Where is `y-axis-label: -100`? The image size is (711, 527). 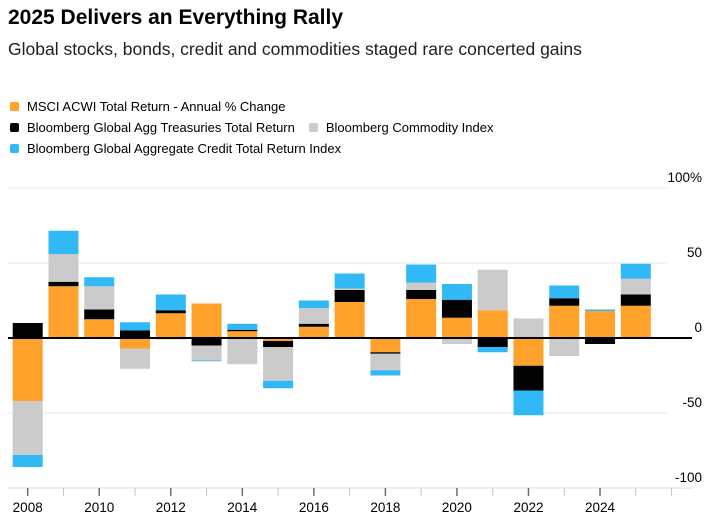
y-axis-label: -100 is located at coordinates (688, 477).